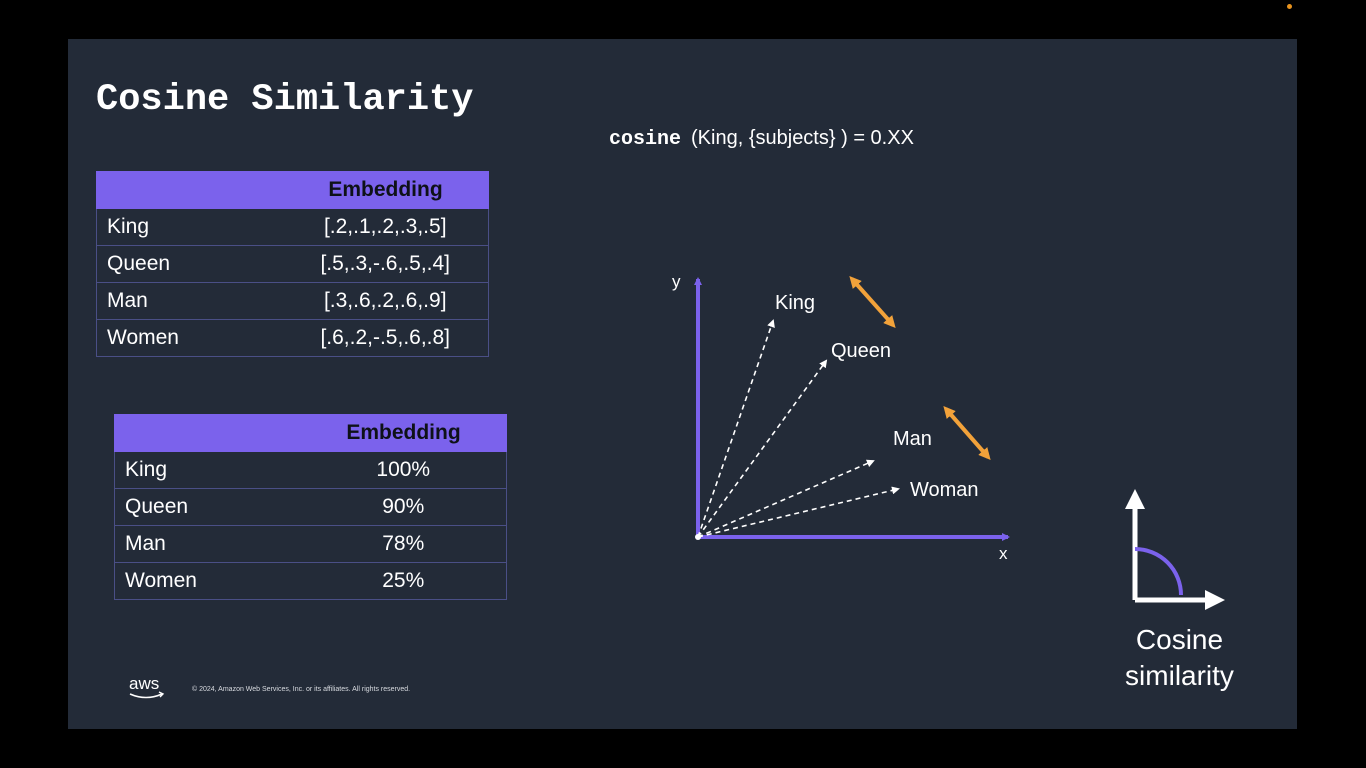 This screenshot has height=768, width=1366. What do you see at coordinates (795, 303) in the screenshot?
I see `vector-label-king: King` at bounding box center [795, 303].